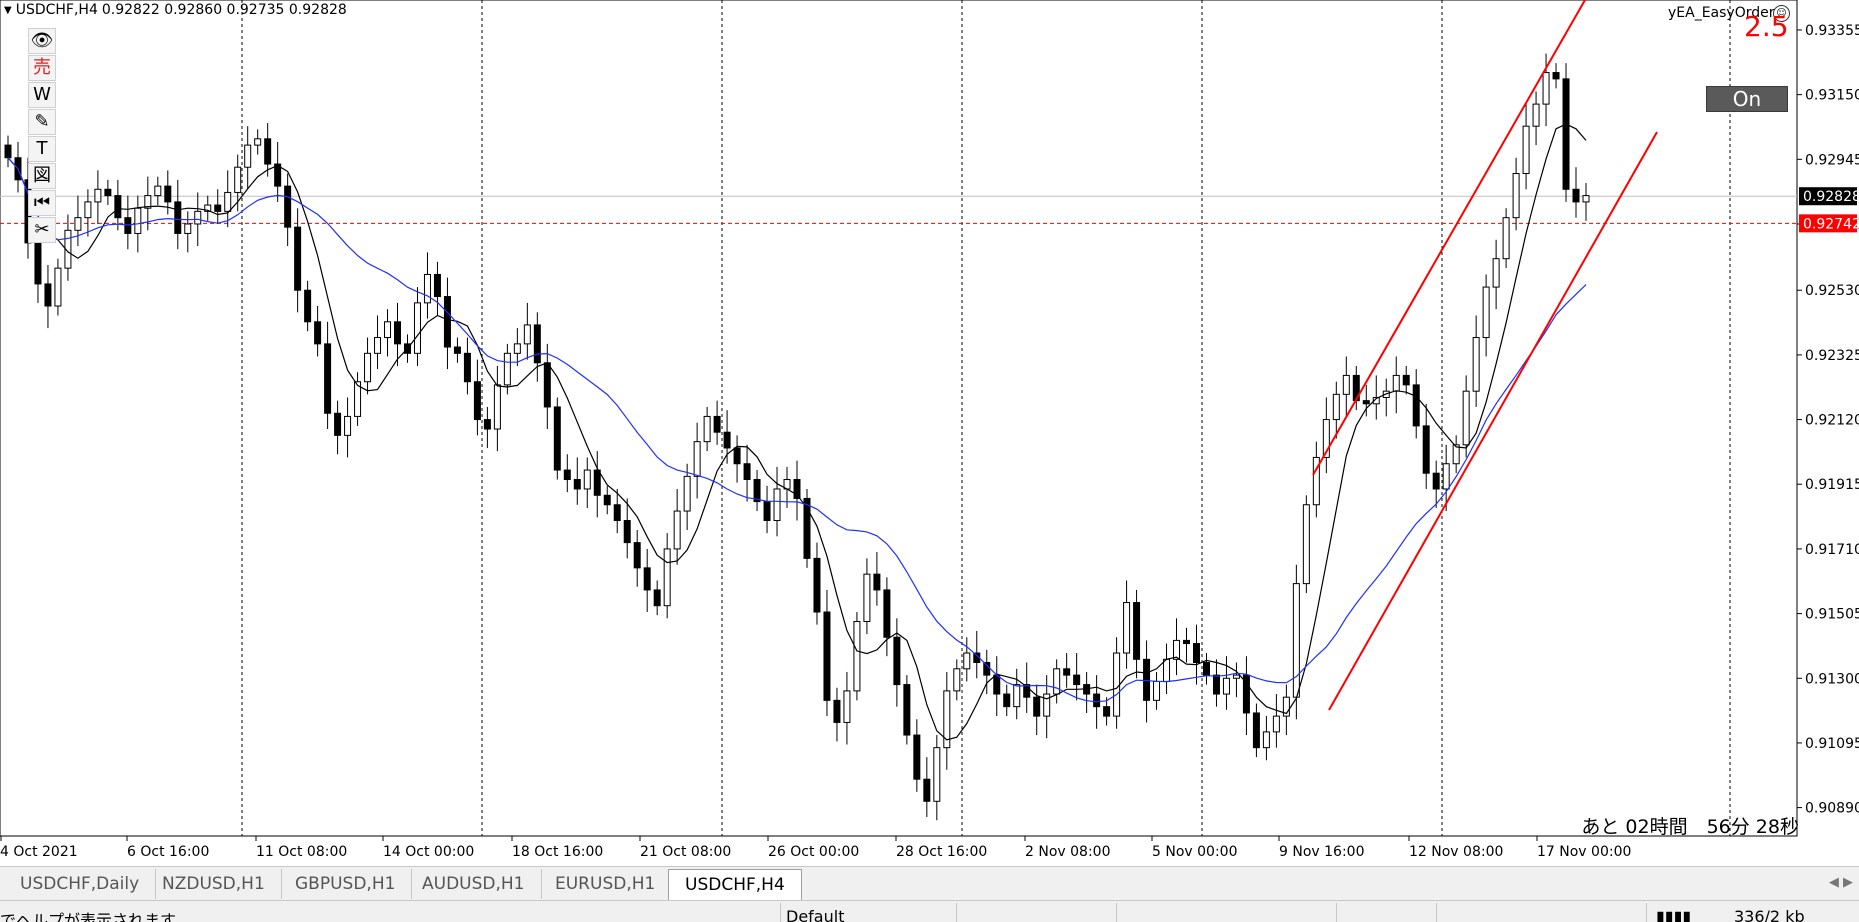  Describe the element at coordinates (1832, 744) in the screenshot. I see `y-tick-label: 0.91095` at that location.